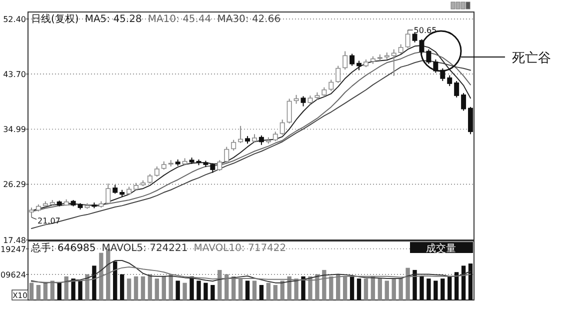 This screenshot has width=567, height=310. What do you see at coordinates (531, 58) in the screenshot?
I see `text: 死亡谷` at bounding box center [531, 58].